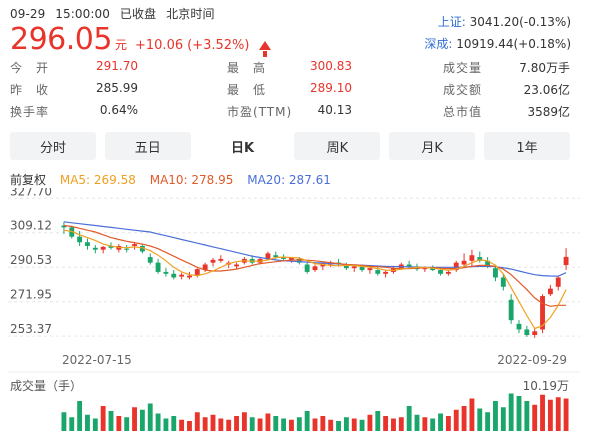 This screenshot has width=589, height=436. What do you see at coordinates (159, 45) in the screenshot?
I see `price-change: +10.06` at bounding box center [159, 45].